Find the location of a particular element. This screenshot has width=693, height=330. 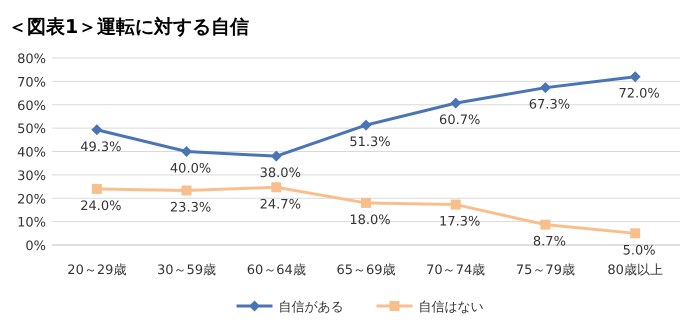

legend-label: 自信がある is located at coordinates (311, 307).